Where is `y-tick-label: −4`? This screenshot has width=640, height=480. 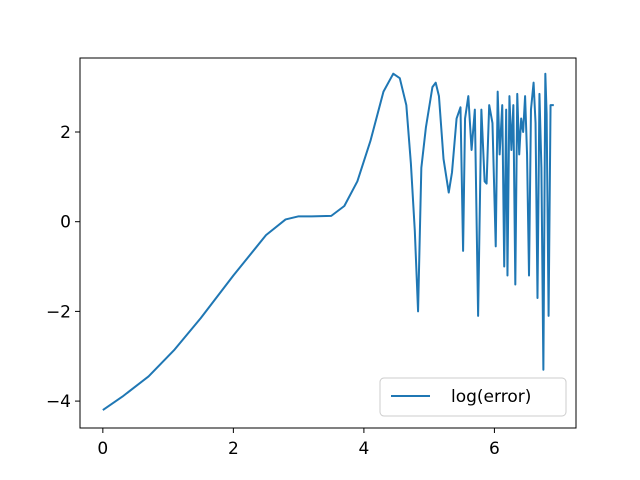 y-tick-label: −4 is located at coordinates (58, 402).